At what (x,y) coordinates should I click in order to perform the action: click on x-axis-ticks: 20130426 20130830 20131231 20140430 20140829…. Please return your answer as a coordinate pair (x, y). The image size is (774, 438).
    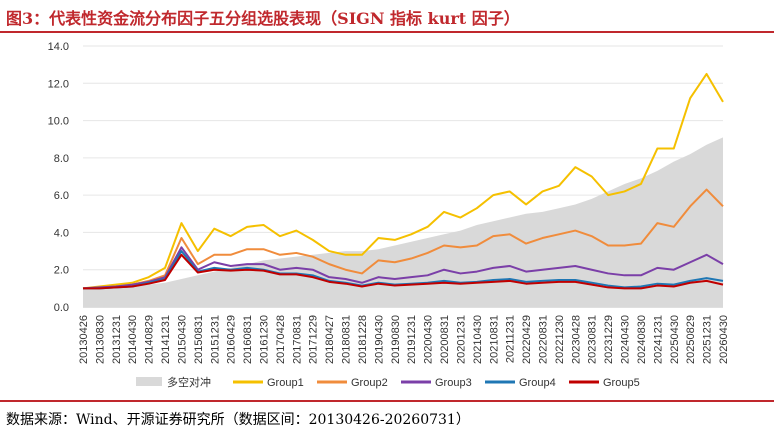
    Looking at the image, I should click on (404, 339).